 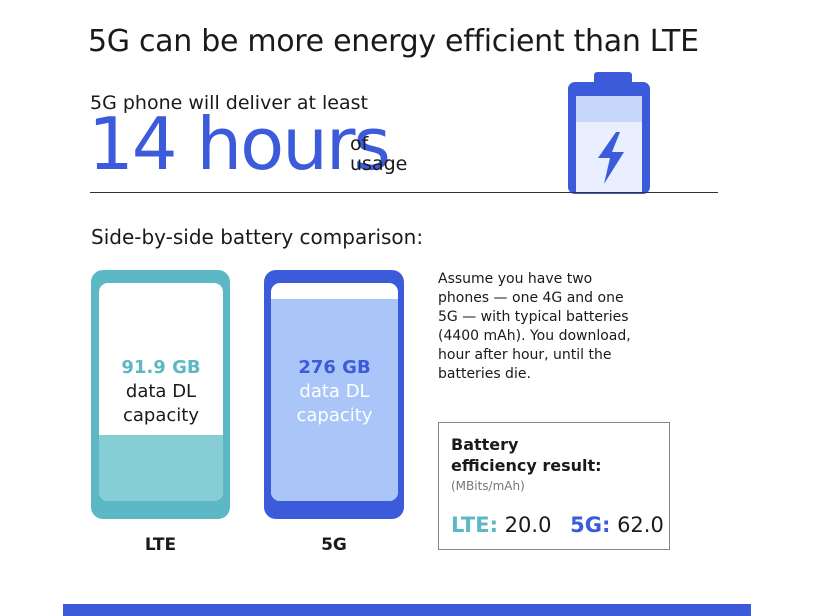 I want to click on assumption-line: 5G — with typical batteries, so click(x=533, y=317).